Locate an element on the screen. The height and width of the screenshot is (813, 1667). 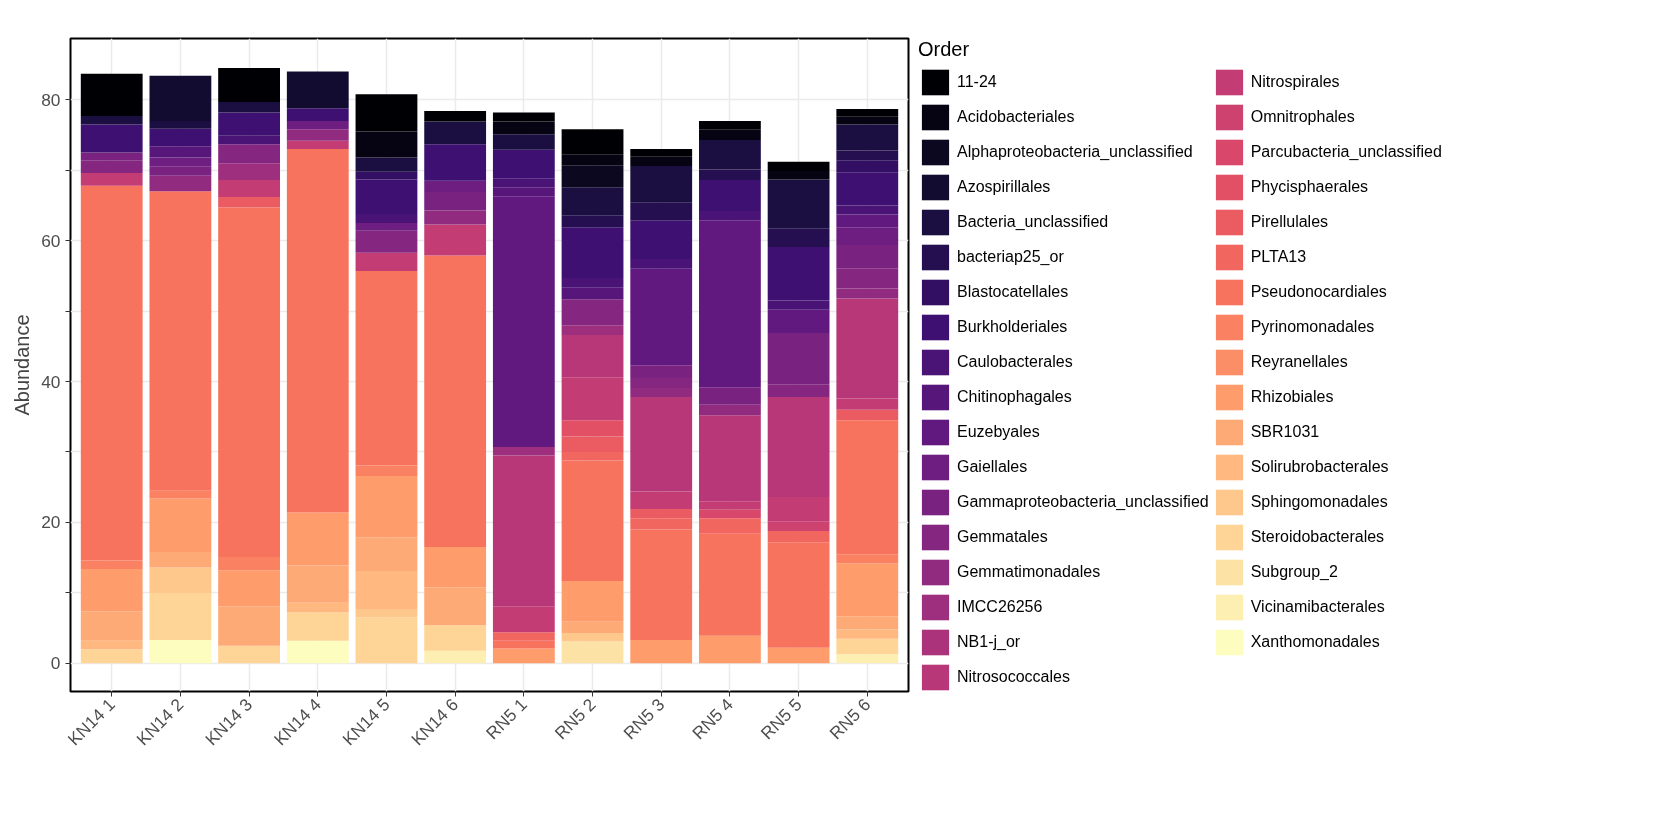
legend-label: Bacteria_unclassified is located at coordinates (1033, 222).